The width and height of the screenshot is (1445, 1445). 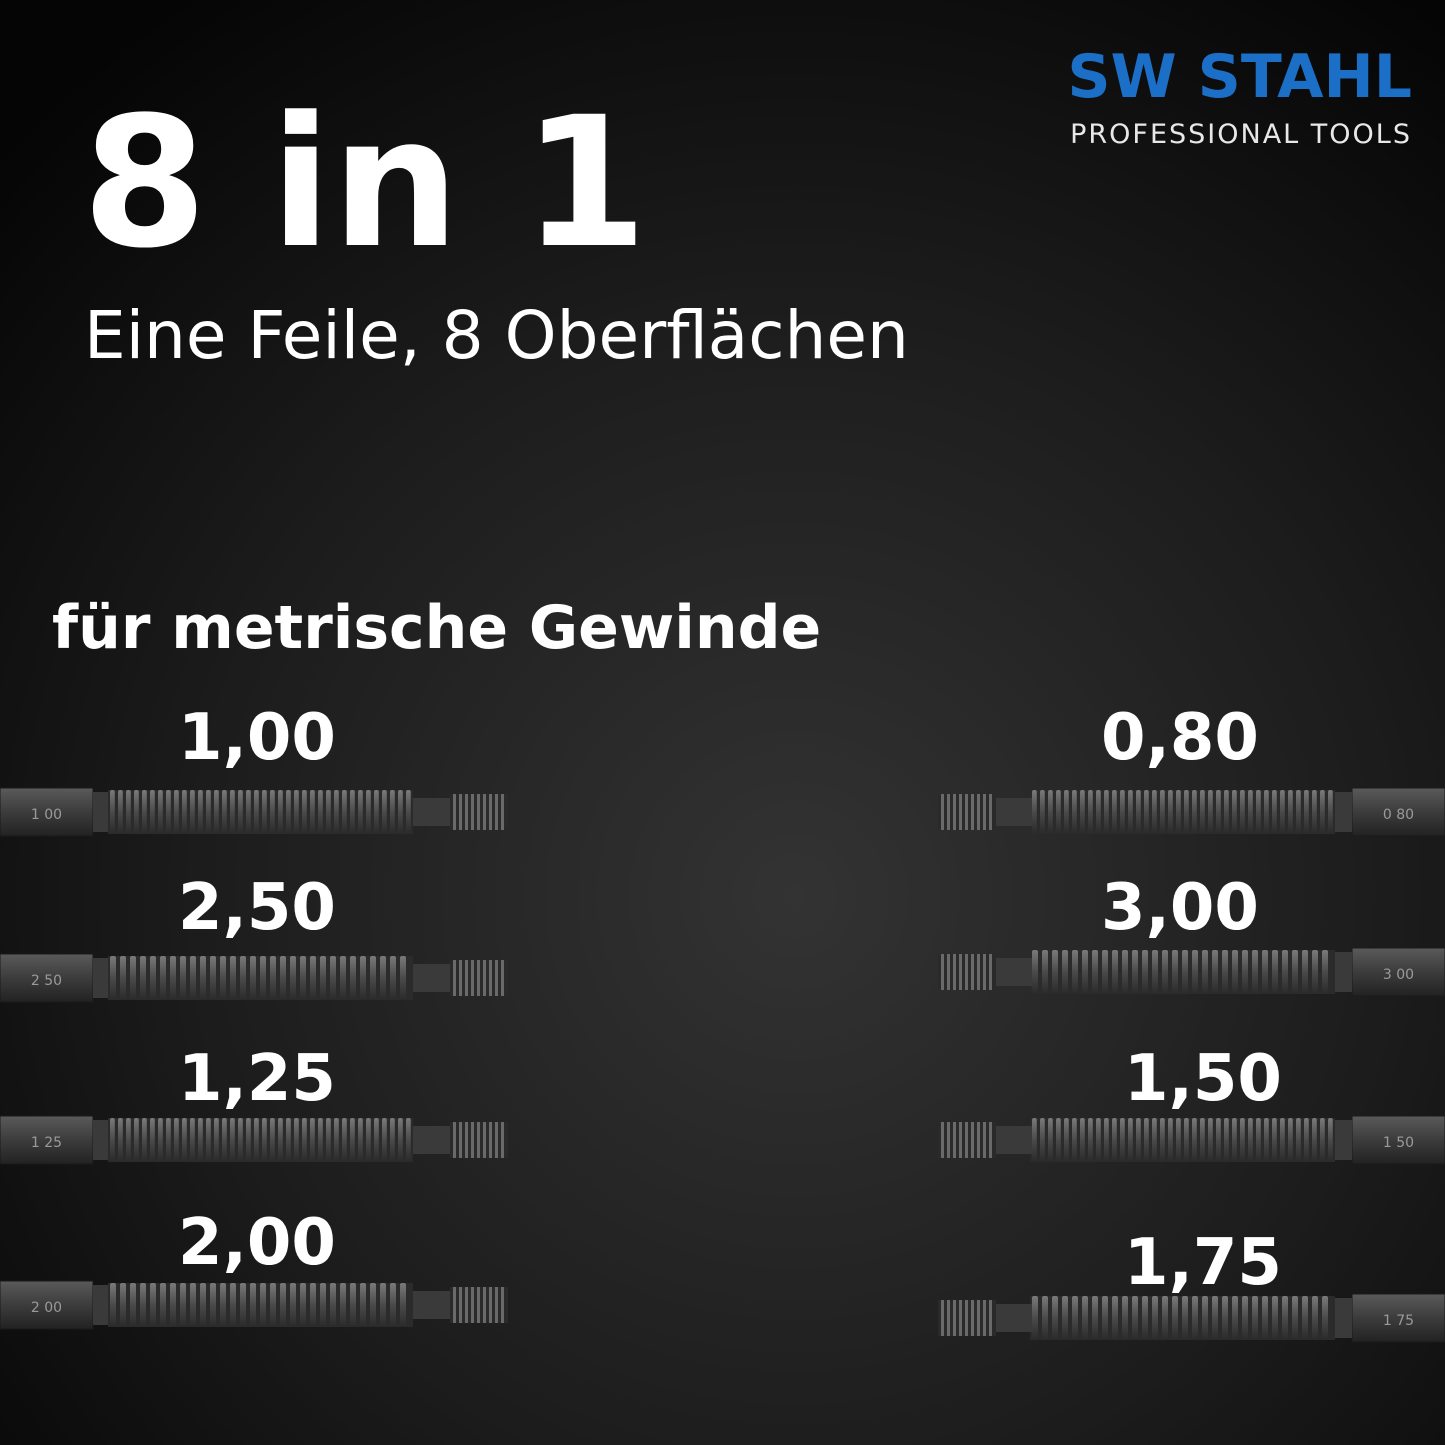 I want to click on size-label: 1,00, so click(x=257, y=738).